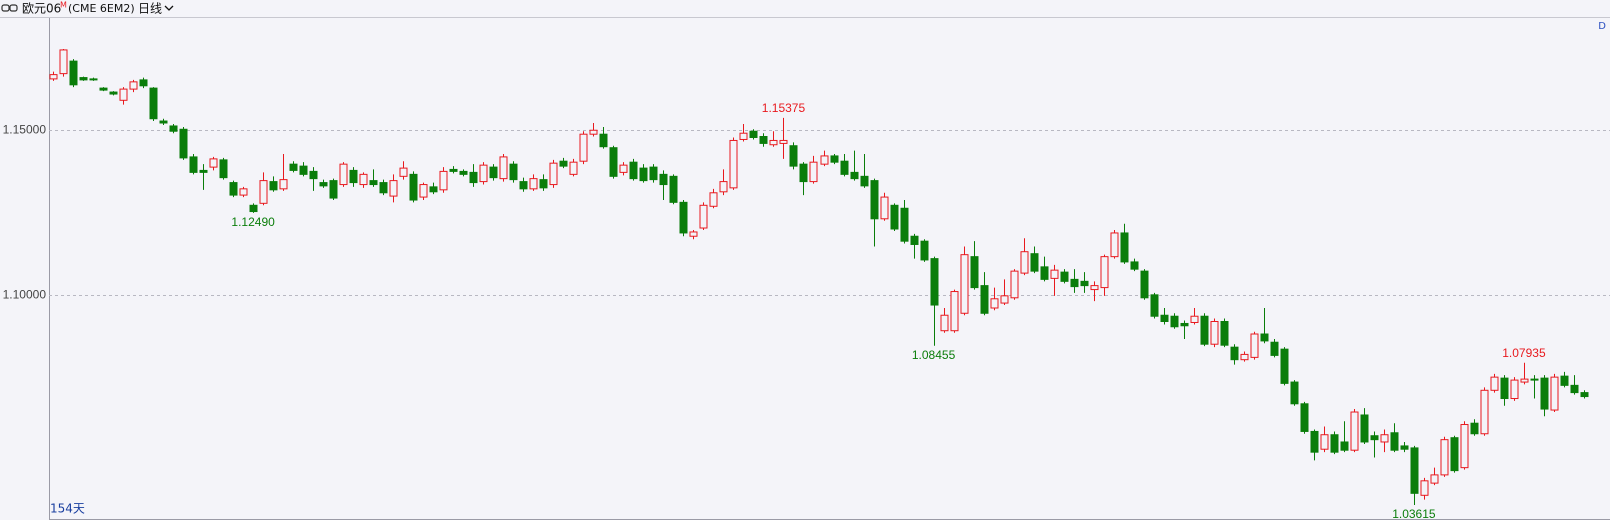 The width and height of the screenshot is (1610, 520). I want to click on extreme-label: 1.03615, so click(1414, 513).